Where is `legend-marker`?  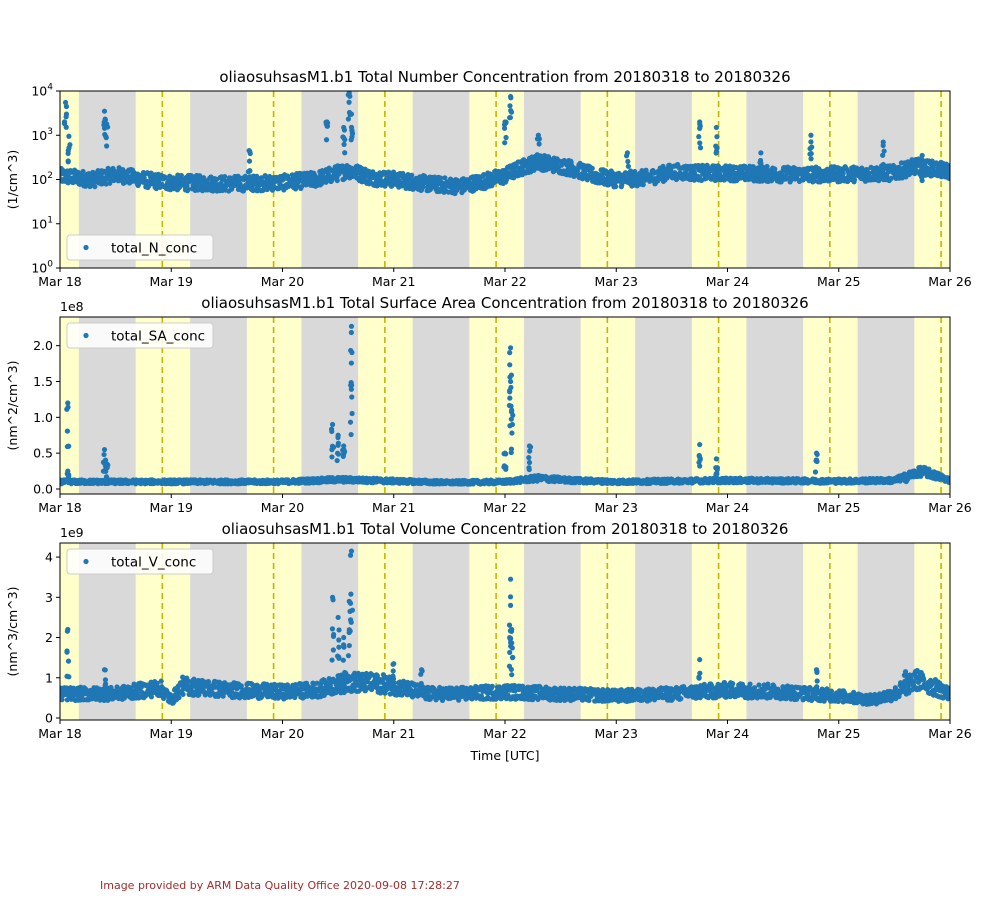
legend-marker is located at coordinates (86, 247).